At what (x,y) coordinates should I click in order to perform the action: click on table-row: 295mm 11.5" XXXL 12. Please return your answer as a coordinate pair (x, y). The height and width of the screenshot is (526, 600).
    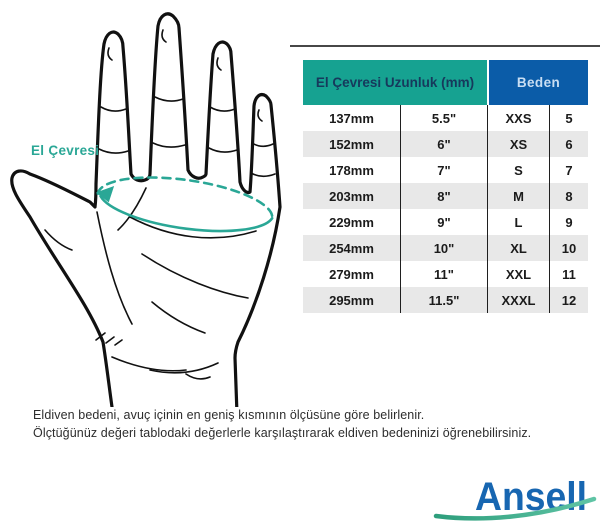
    Looking at the image, I should click on (445, 300).